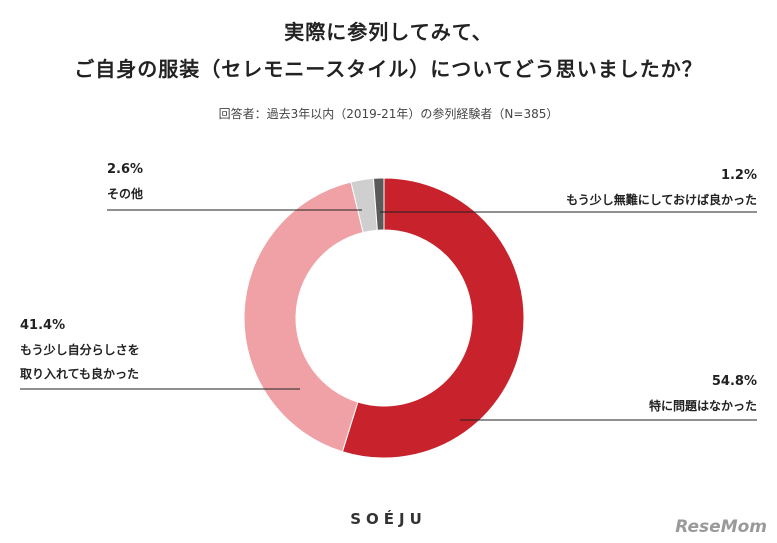 The width and height of the screenshot is (777, 543). Describe the element at coordinates (661, 200) in the screenshot. I see `label-safer-text: もう少し無難にしておけば良かった` at that location.